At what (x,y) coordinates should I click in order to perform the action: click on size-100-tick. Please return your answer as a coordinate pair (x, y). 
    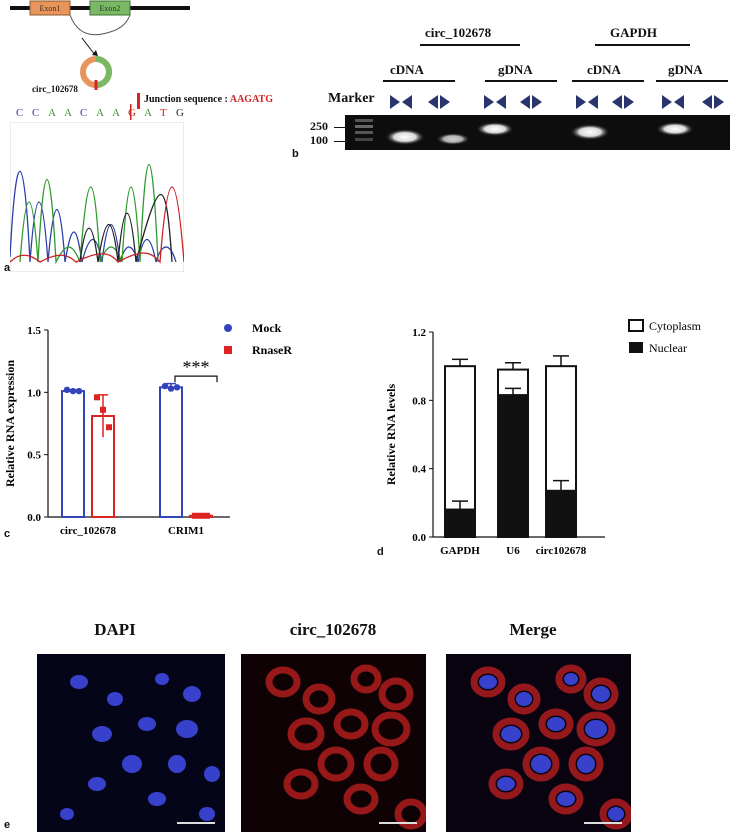
    Looking at the image, I should click on (340, 141).